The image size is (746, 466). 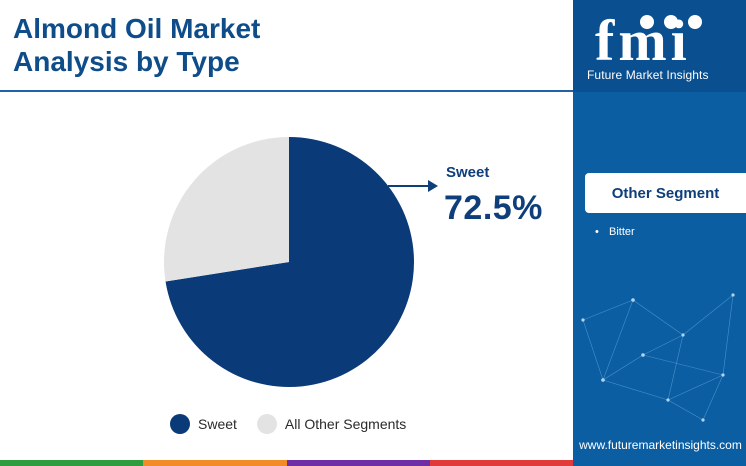 What do you see at coordinates (126, 61) in the screenshot?
I see `title-line-2: Analysis by Type` at bounding box center [126, 61].